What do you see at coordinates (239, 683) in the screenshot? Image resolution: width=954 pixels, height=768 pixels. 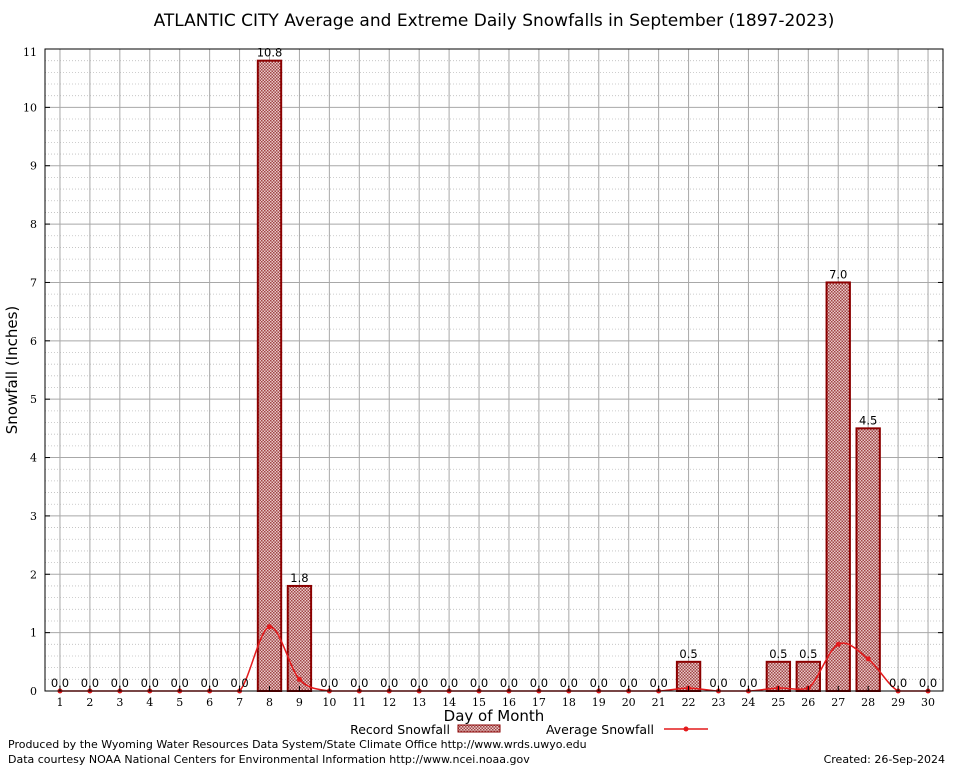 I see `bar-label-day-7: 0.0` at bounding box center [239, 683].